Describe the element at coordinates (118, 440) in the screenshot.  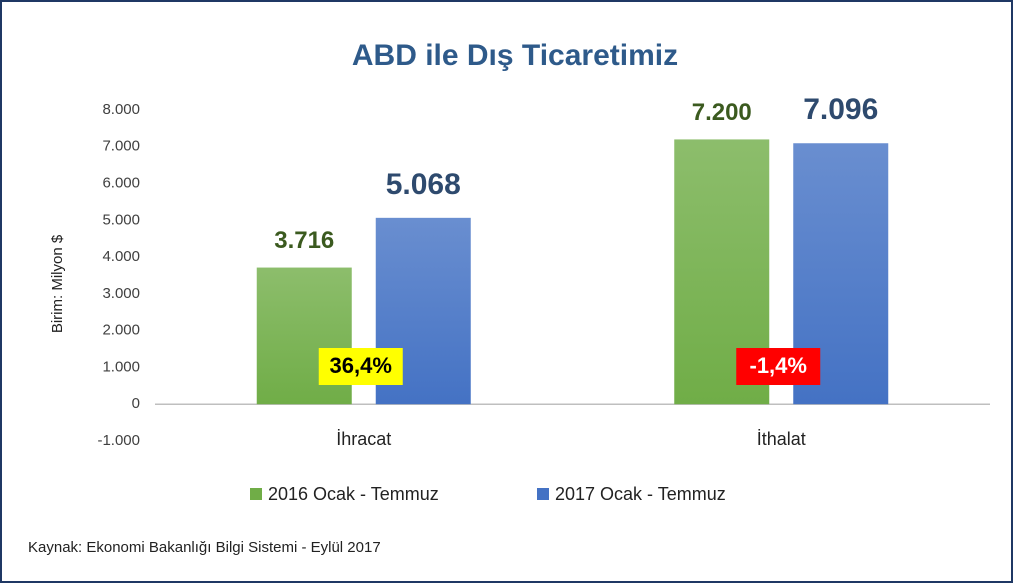
I see `y-tick-label: -1.000` at that location.